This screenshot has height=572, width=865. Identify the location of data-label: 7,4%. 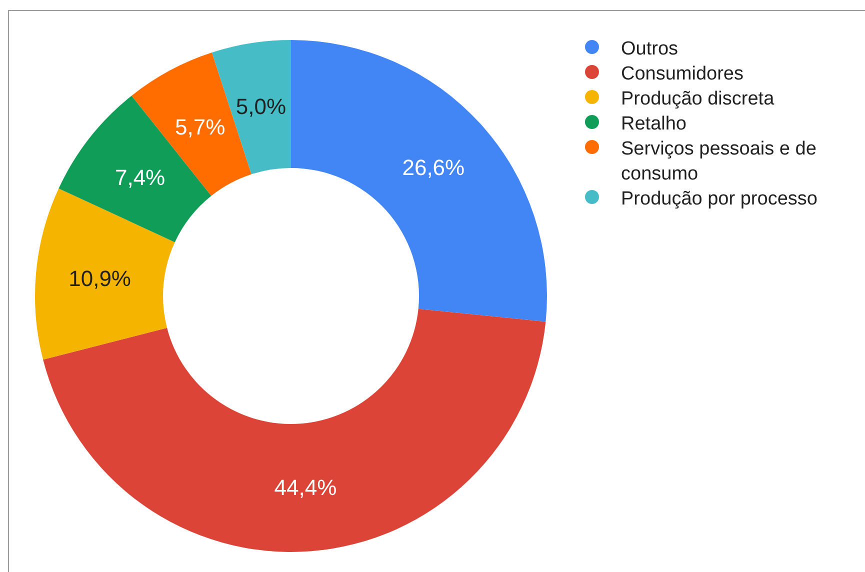
(140, 177).